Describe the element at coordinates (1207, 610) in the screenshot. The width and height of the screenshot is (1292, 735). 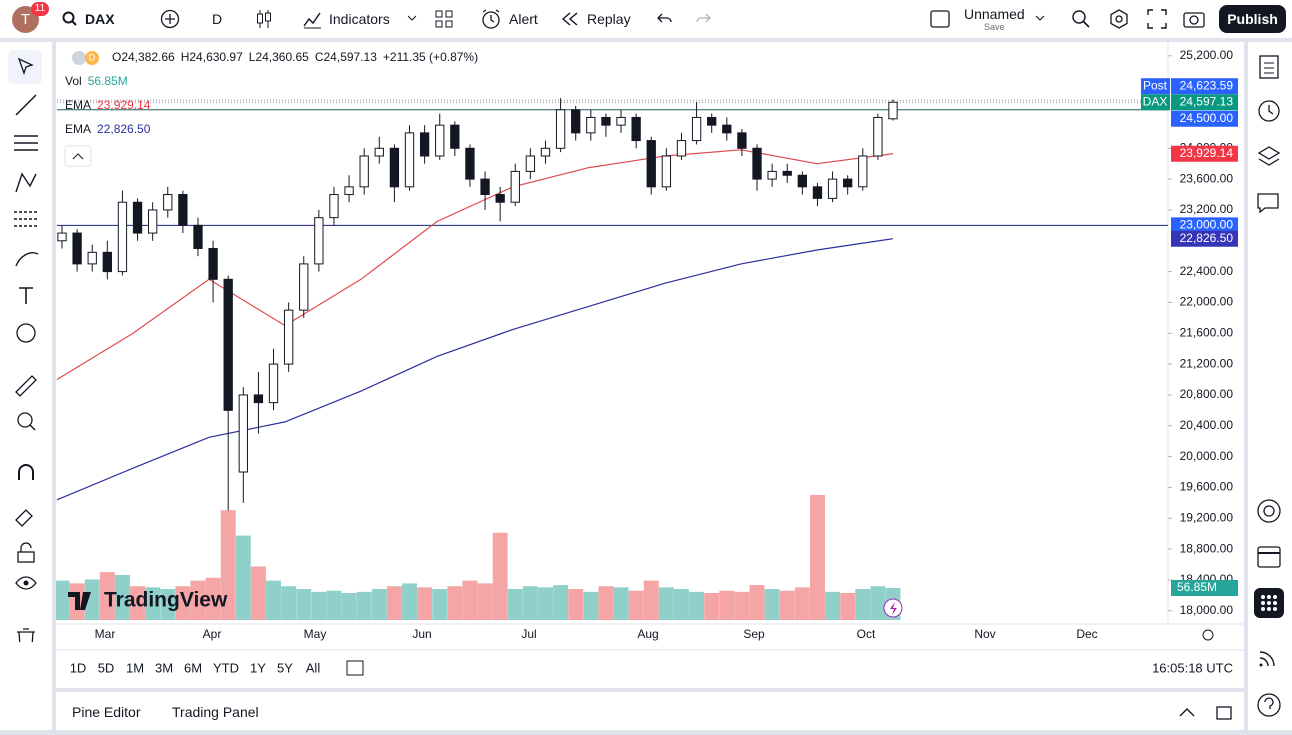
I see `y-tick-label: 18,000.00` at that location.